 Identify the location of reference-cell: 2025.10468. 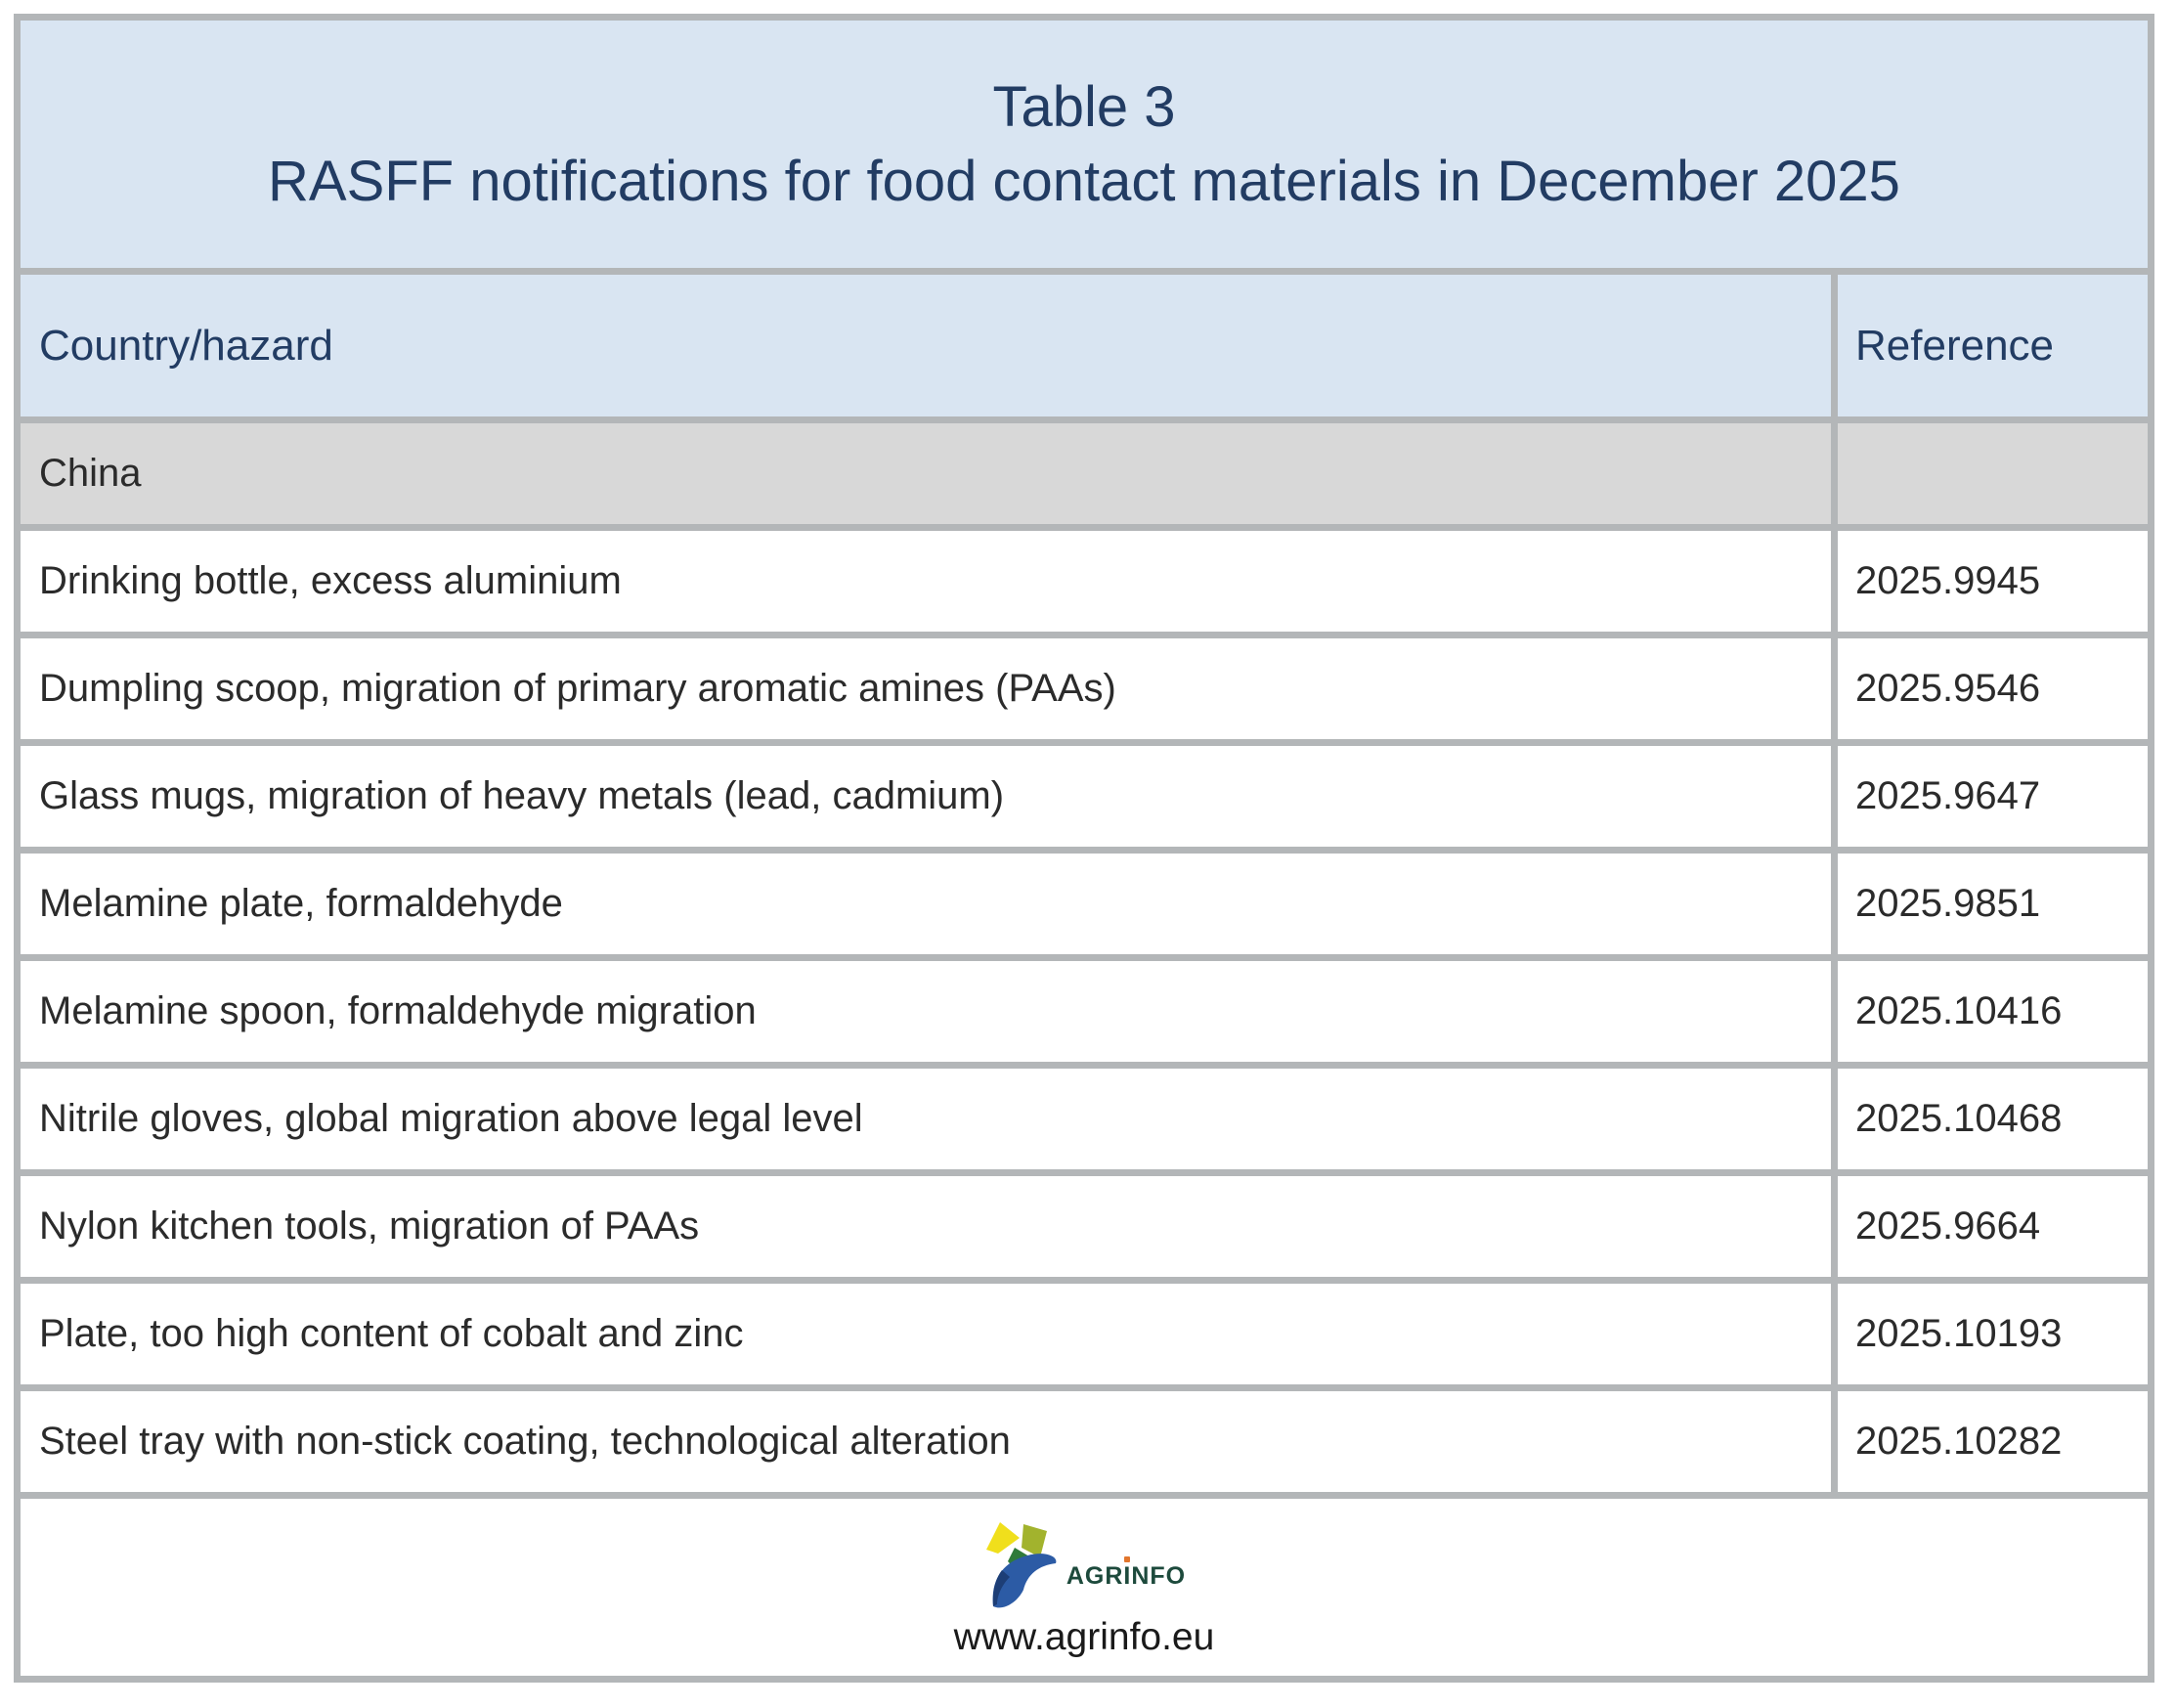
(1993, 1119).